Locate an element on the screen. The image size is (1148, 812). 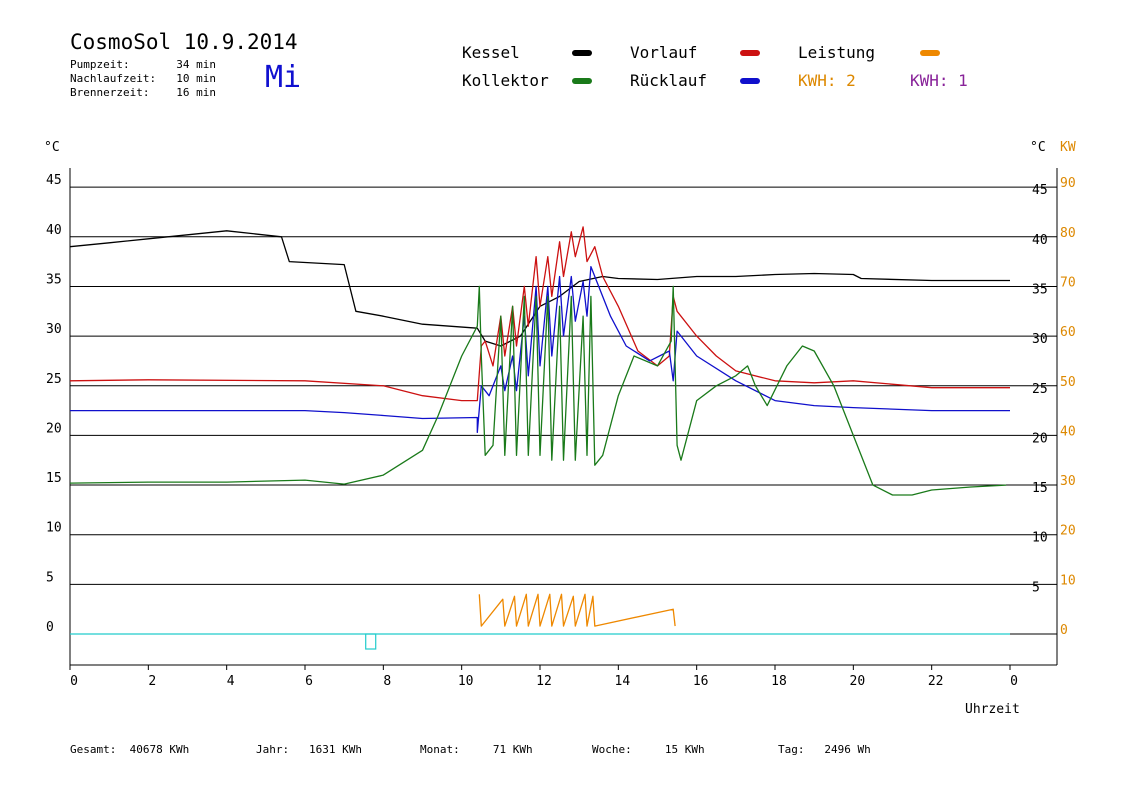
x-tick-label: 18 is located at coordinates (779, 681).